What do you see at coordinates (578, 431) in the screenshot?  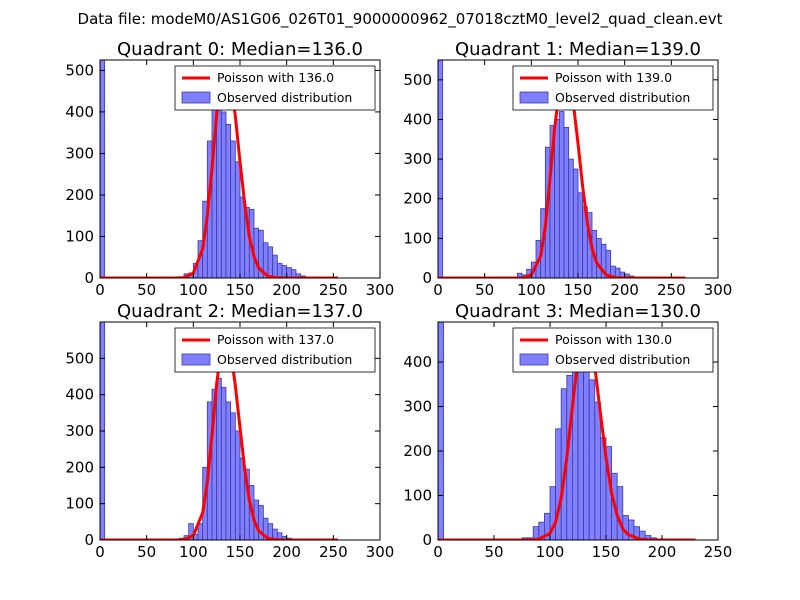 I see `axes-frame` at bounding box center [578, 431].